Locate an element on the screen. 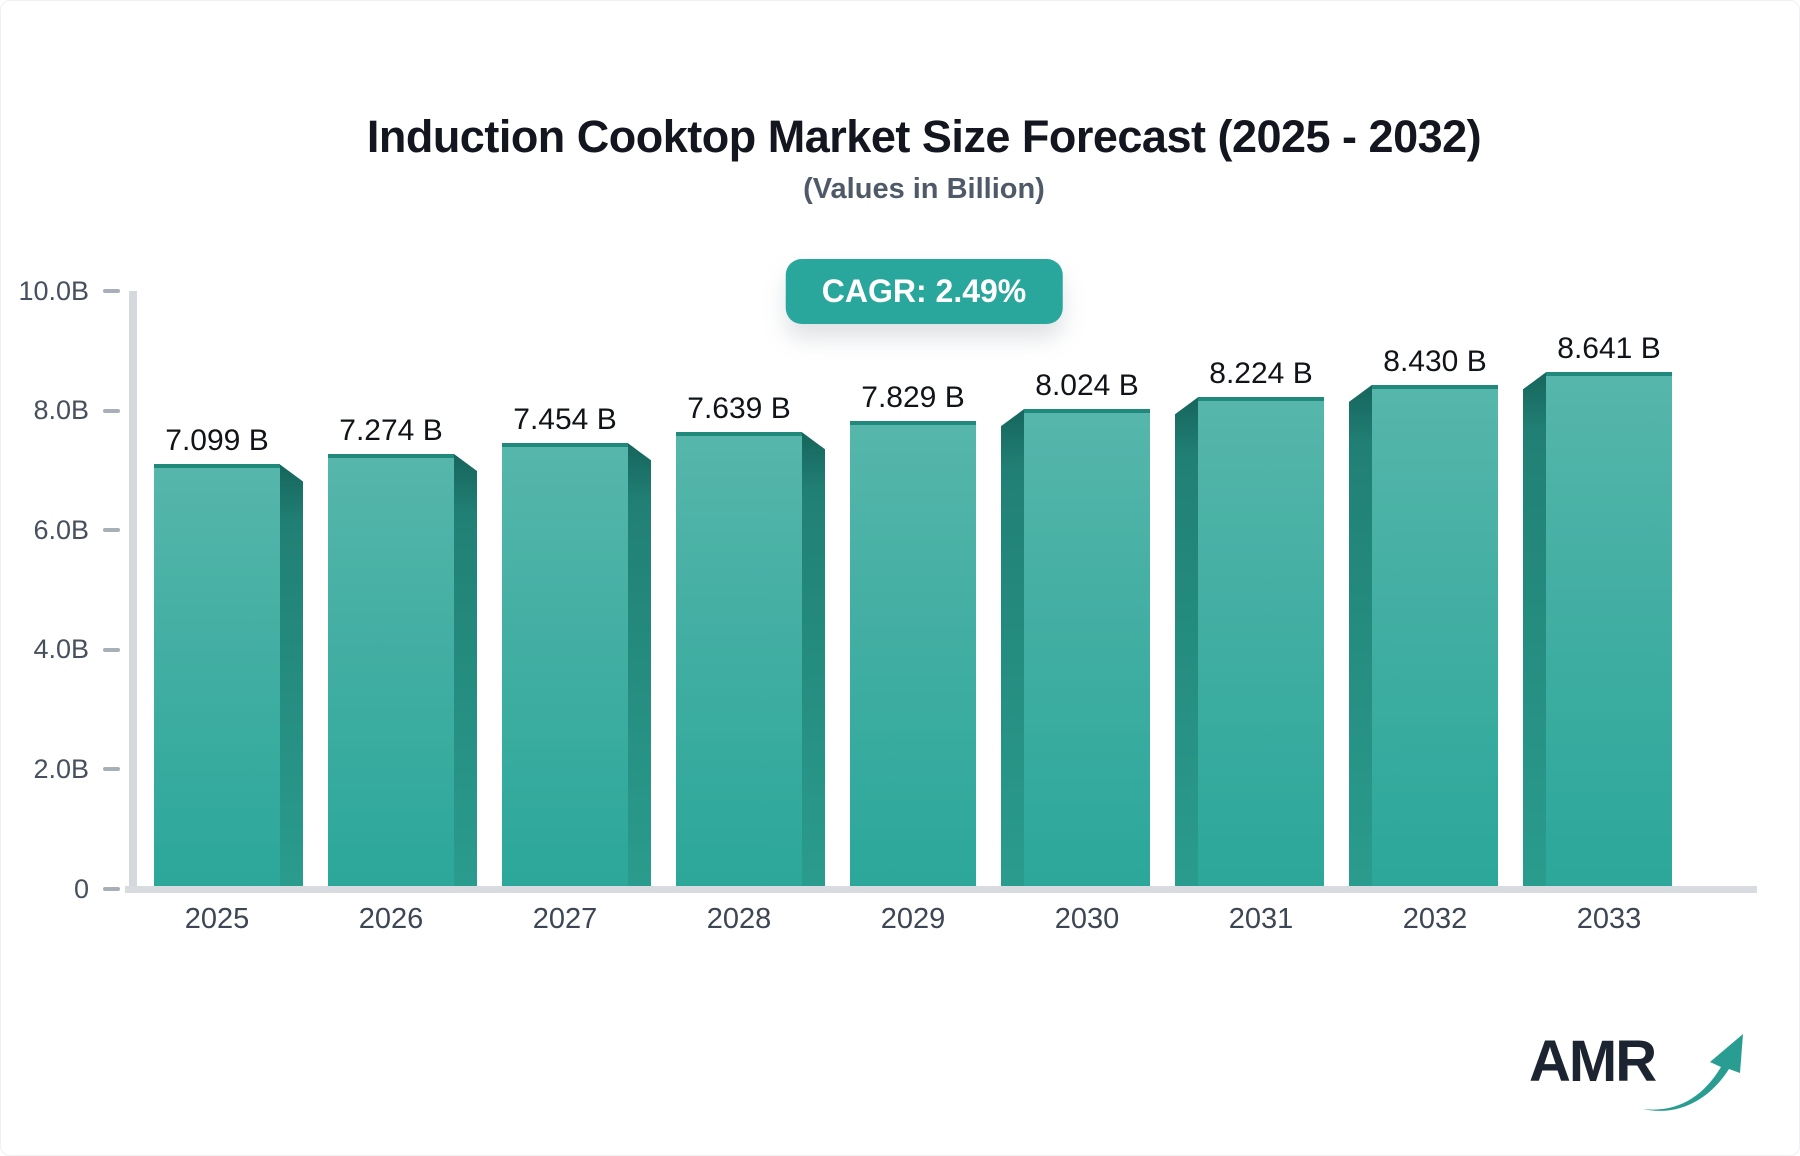  y-axis-tick: 8.0B is located at coordinates (60, 411).